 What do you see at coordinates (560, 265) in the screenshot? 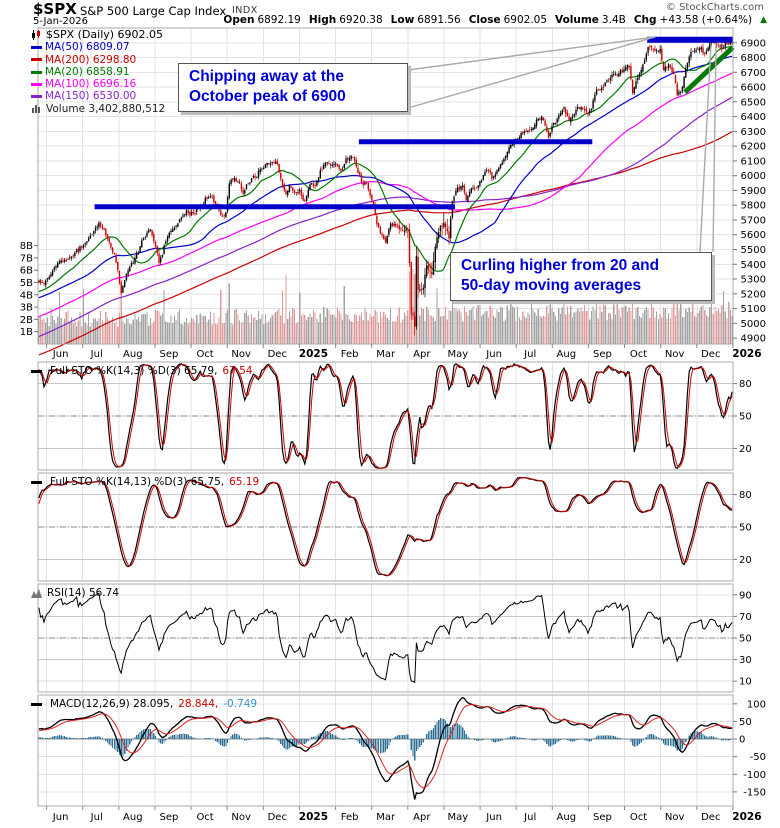
I see `annotation-line: Curling higher from 20 and` at bounding box center [560, 265].